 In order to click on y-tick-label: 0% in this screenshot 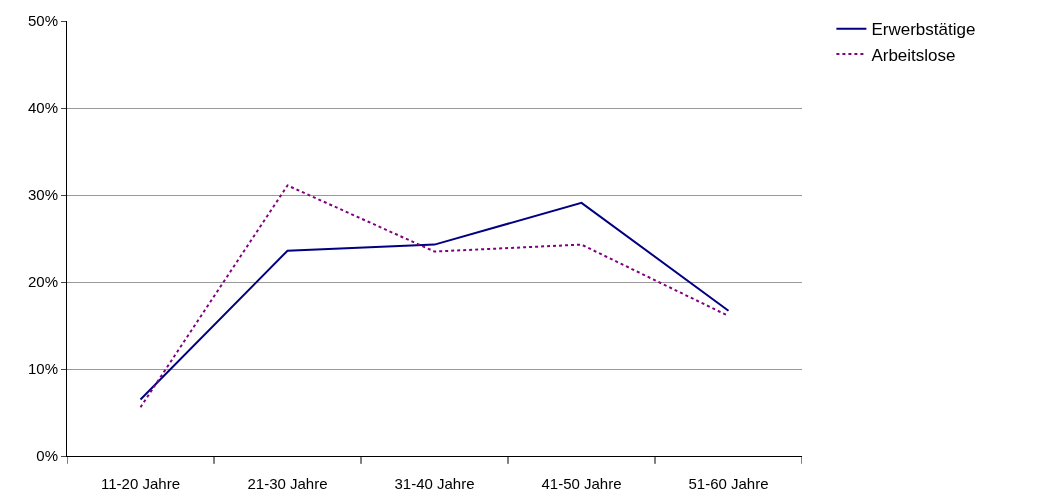, I will do `click(47, 456)`.